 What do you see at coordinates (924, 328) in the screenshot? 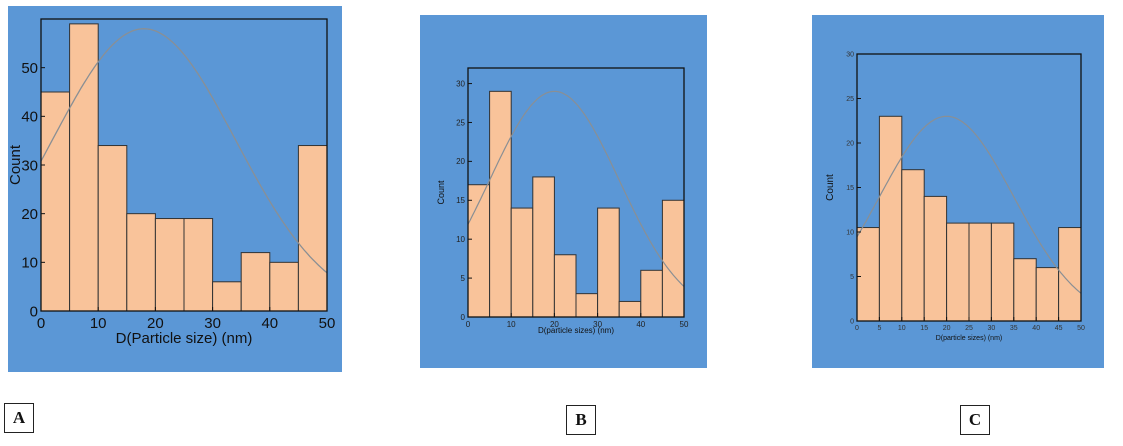
I see `x-tick-label: 15` at bounding box center [924, 328].